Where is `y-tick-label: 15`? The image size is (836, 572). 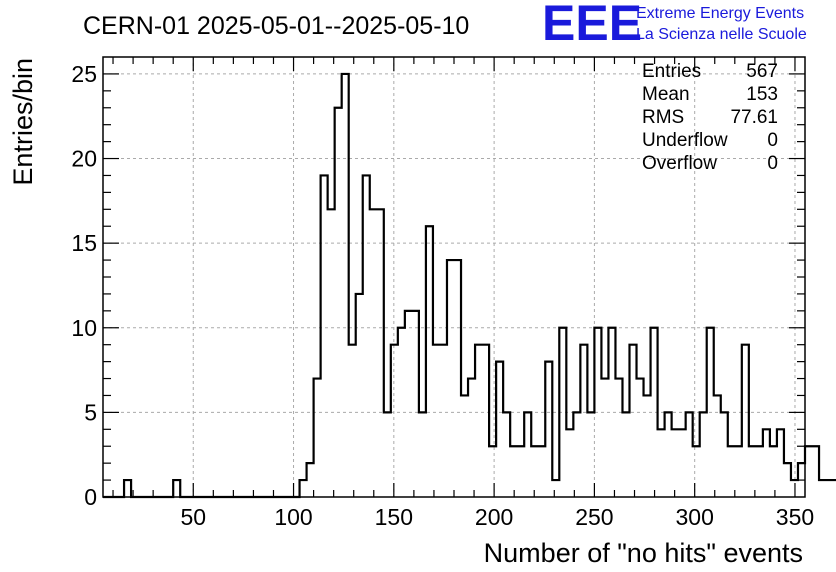 y-tick-label: 15 is located at coordinates (84, 243).